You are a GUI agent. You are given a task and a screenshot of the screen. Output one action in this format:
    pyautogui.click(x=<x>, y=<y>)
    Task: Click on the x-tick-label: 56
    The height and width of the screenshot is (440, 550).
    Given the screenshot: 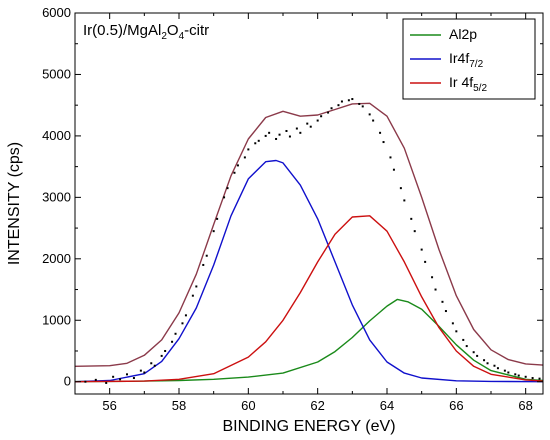 What is the action you would take?
    pyautogui.click(x=109, y=405)
    